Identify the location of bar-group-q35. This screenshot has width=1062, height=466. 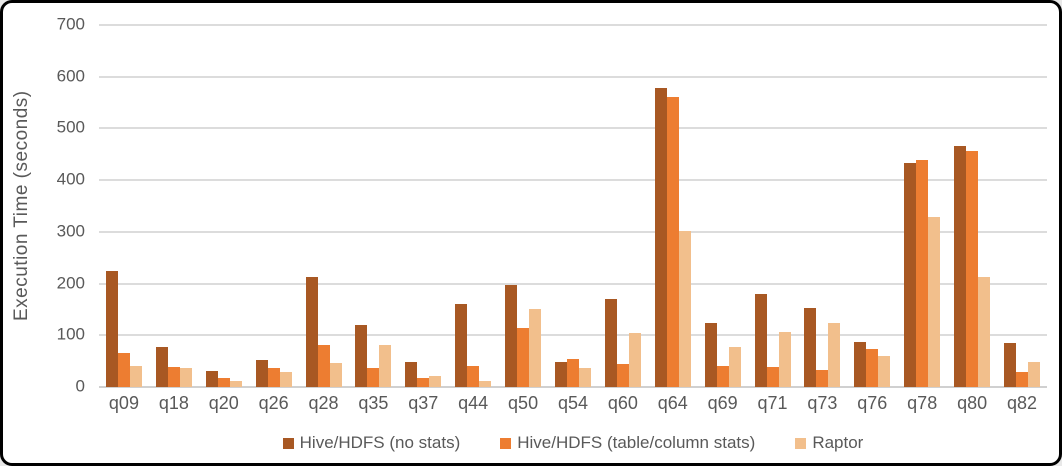
(373, 206).